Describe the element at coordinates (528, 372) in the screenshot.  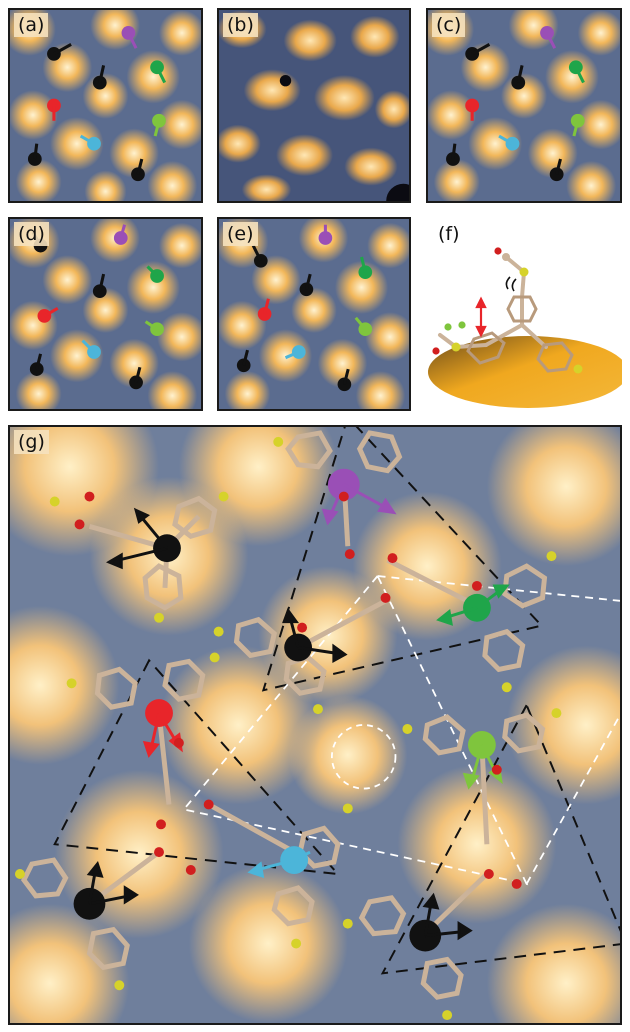
I see `substrate-disc` at that location.